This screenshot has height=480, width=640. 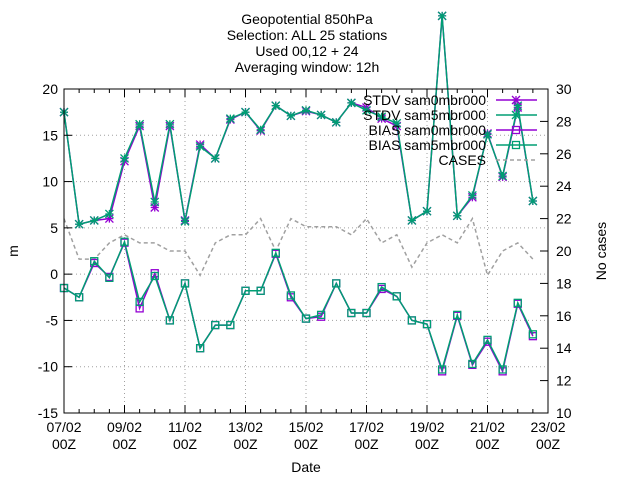 I want to click on legend-item: BIAS sam0mbr000, so click(x=453, y=130).